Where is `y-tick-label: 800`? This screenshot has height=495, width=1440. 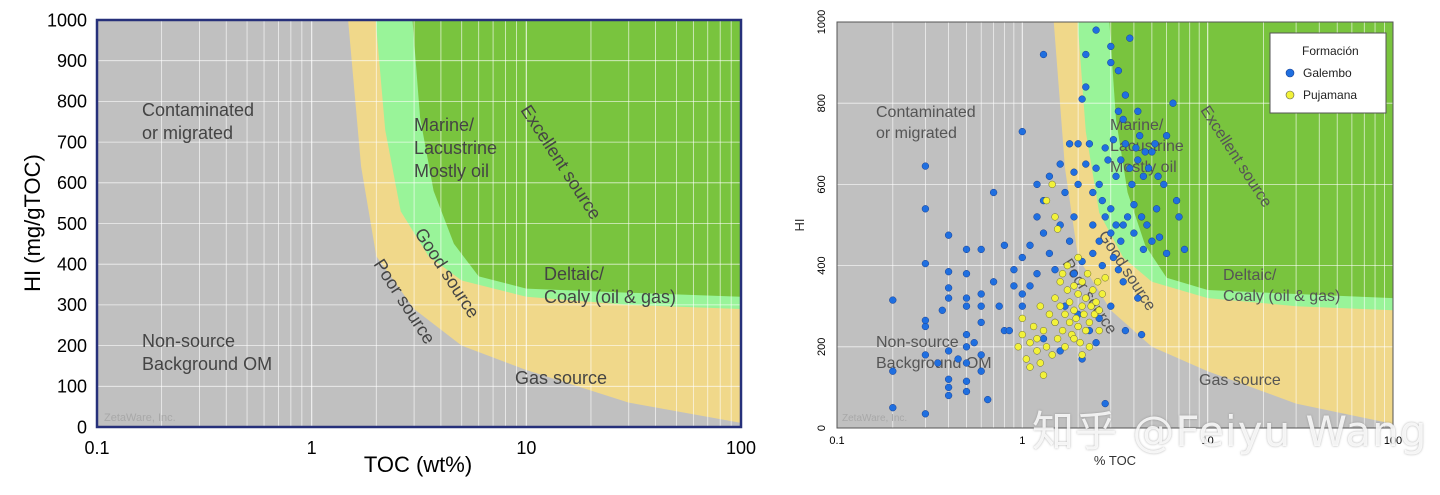
y-tick-label: 800 is located at coordinates (72, 102).